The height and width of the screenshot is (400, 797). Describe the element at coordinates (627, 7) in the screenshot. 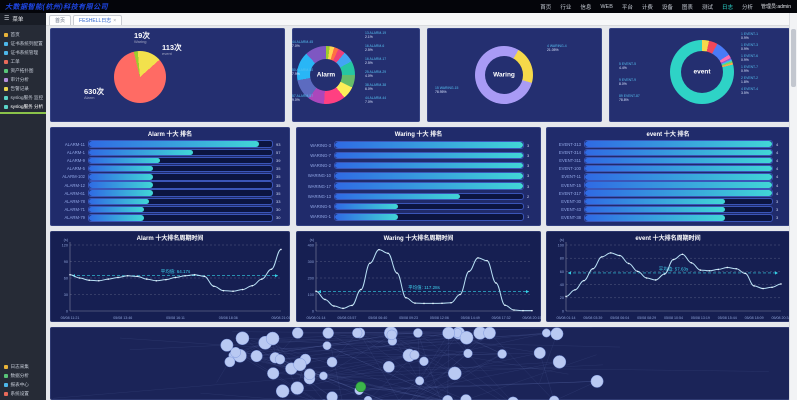

I see `top-menu-item: 平台` at that location.